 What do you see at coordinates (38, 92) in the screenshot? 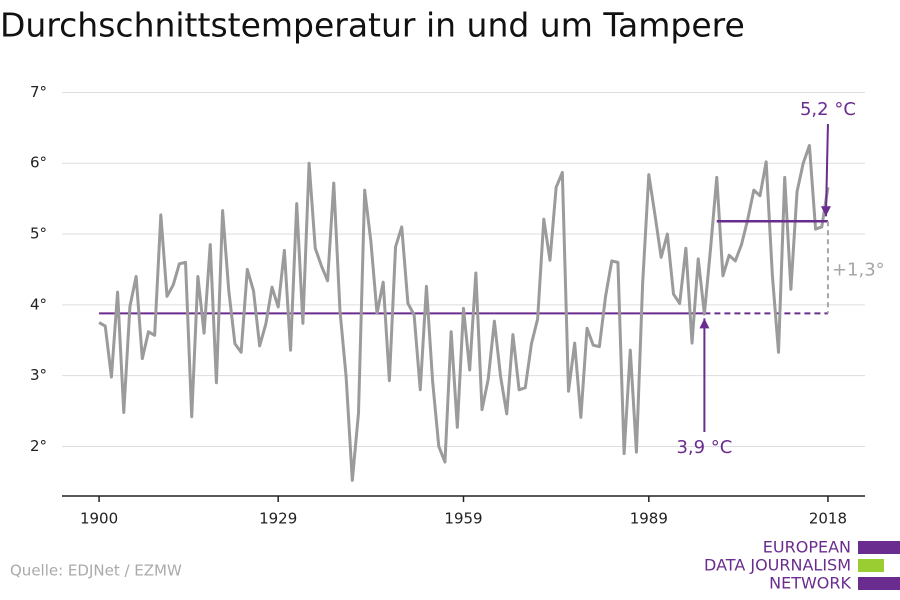
I see `y-tick-label: 7°` at bounding box center [38, 92].